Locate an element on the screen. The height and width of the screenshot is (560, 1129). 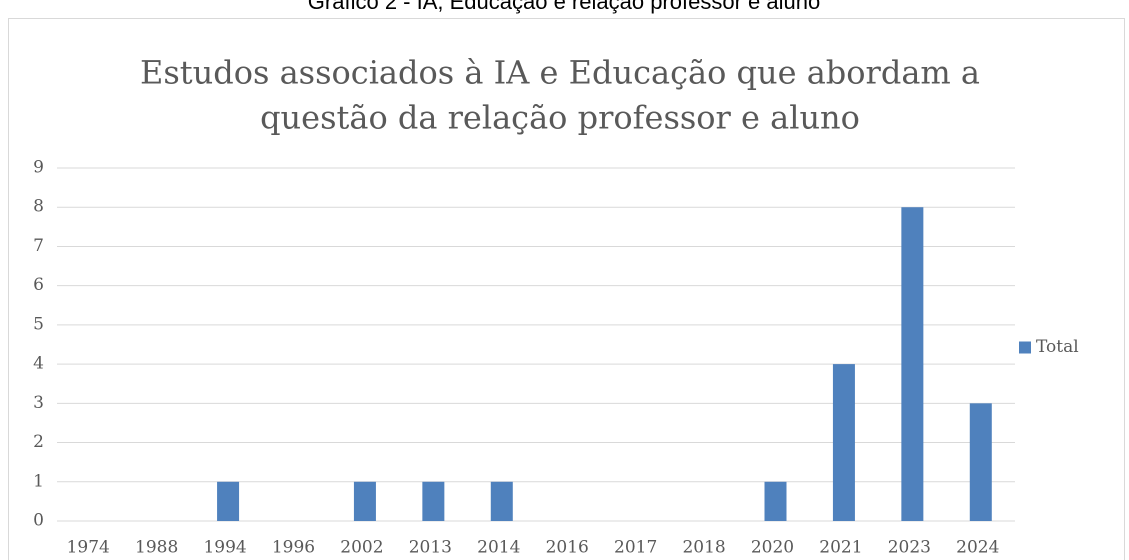
y-tick-label: 6 is located at coordinates (38, 285).